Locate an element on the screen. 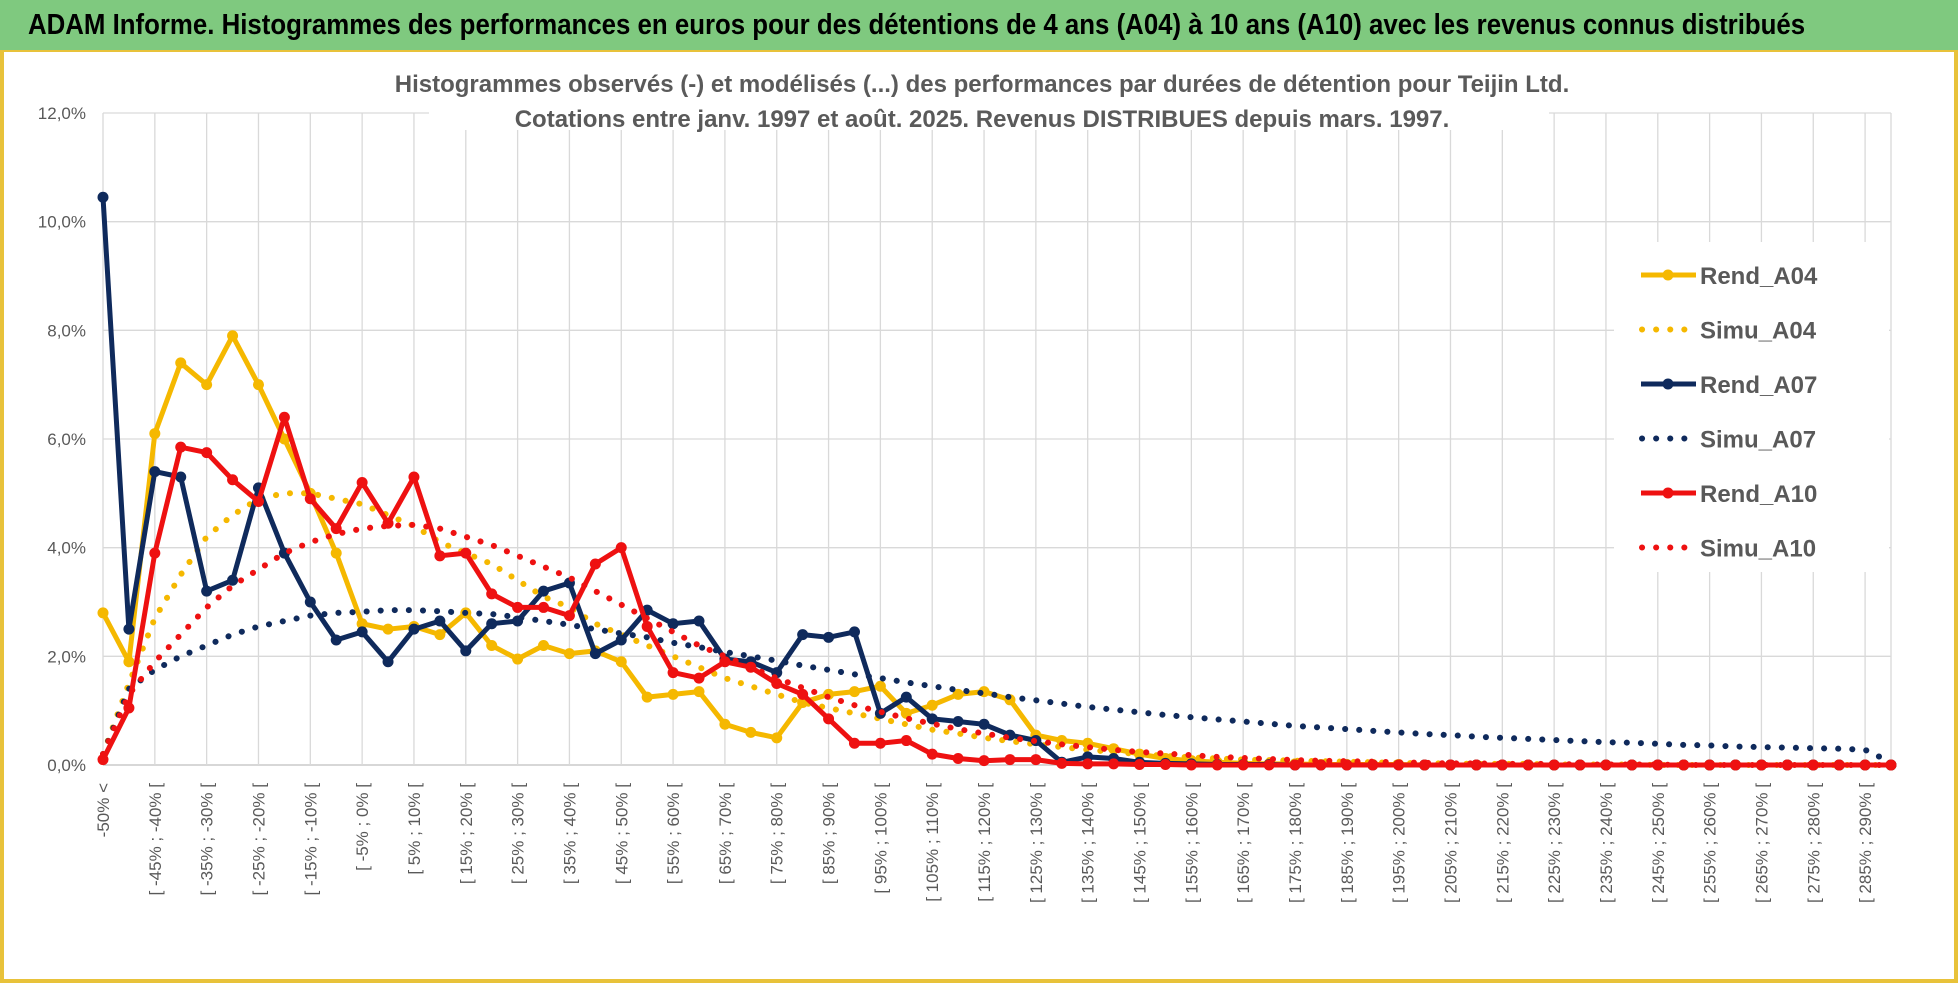 The width and height of the screenshot is (1958, 983). legend-label-simu-a04: Simu_A04 is located at coordinates (1758, 331).